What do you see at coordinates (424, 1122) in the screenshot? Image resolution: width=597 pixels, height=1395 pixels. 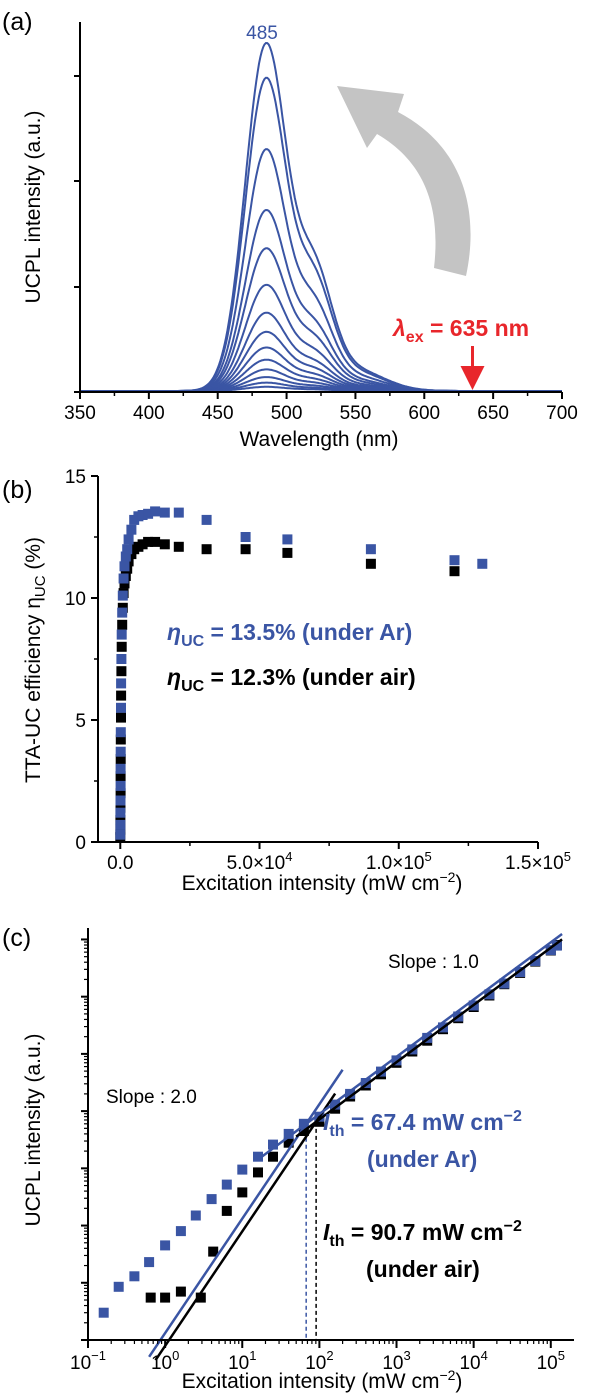 I see `ith-value-ar: = 67.4 mW cm` at bounding box center [424, 1122].